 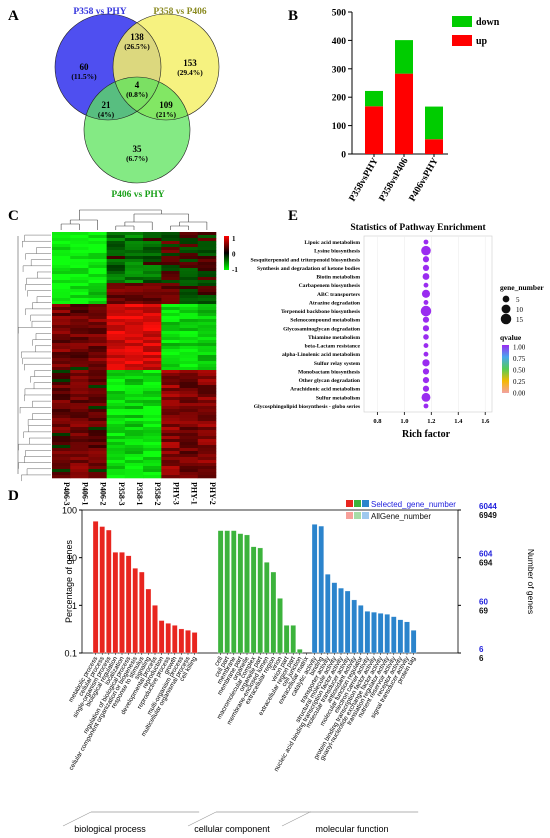 What do you see at coordinates (175, 493) in the screenshot?
I see `heatmap-column-label: PHY-3` at bounding box center [175, 493].